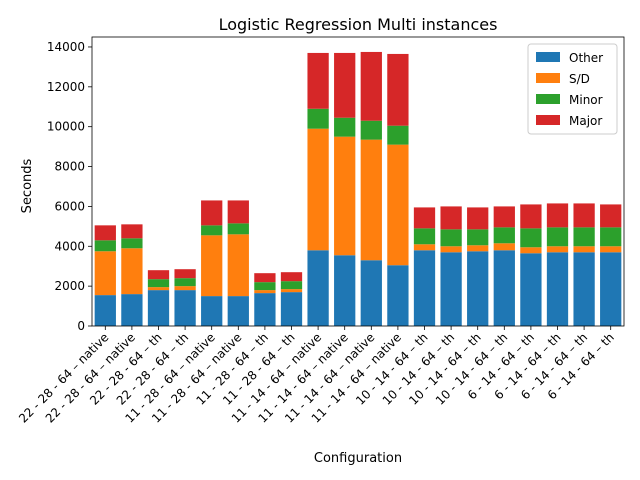 The width and height of the screenshot is (640, 480). Describe the element at coordinates (579, 79) in the screenshot. I see `legend-label-1: S/D` at that location.